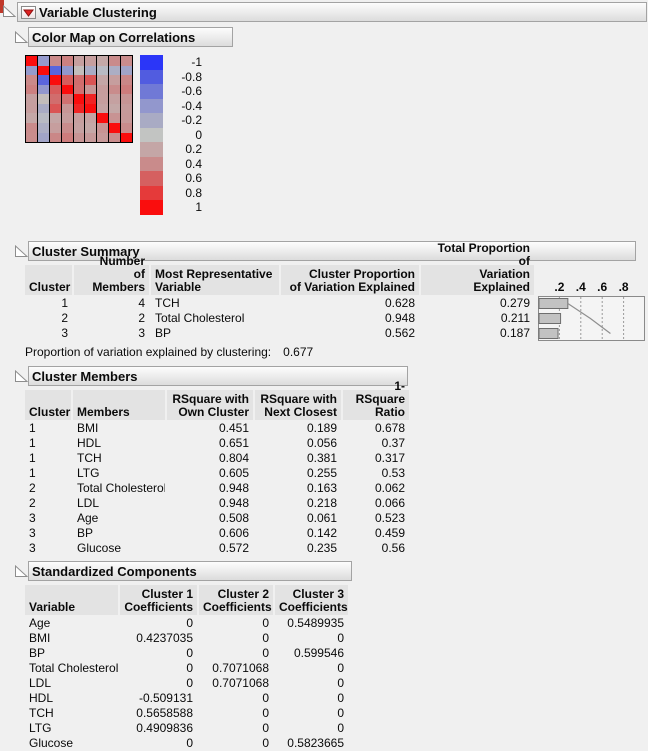 The width and height of the screenshot is (648, 751). I want to click on table-cell: 0.651, so click(233, 443).